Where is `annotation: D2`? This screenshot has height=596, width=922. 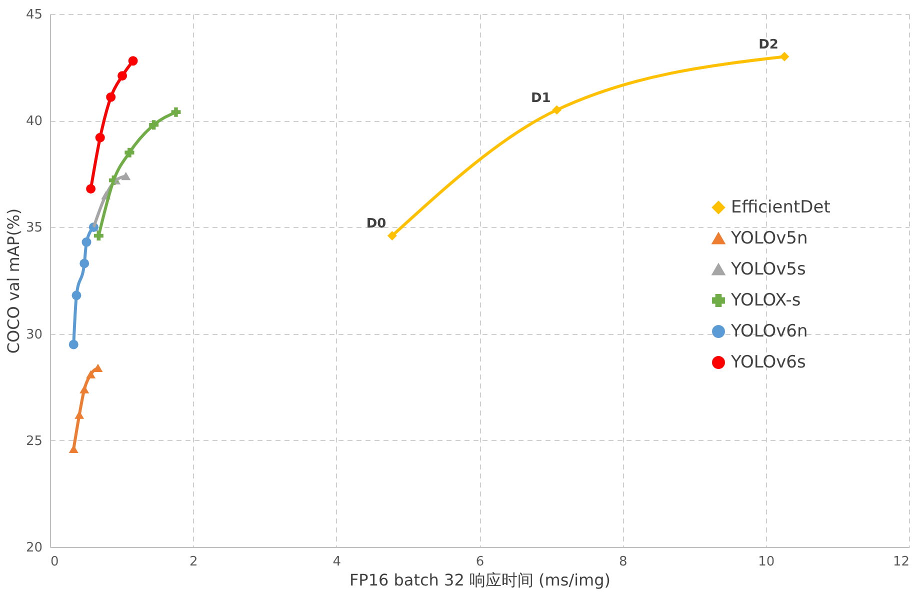 annotation: D2 is located at coordinates (768, 45).